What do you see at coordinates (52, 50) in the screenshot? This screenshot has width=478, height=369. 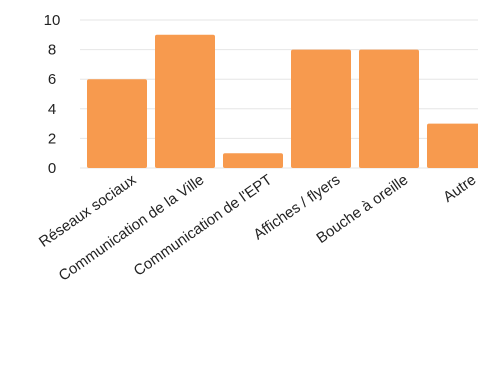 I see `y-tick-label: 8` at bounding box center [52, 50].